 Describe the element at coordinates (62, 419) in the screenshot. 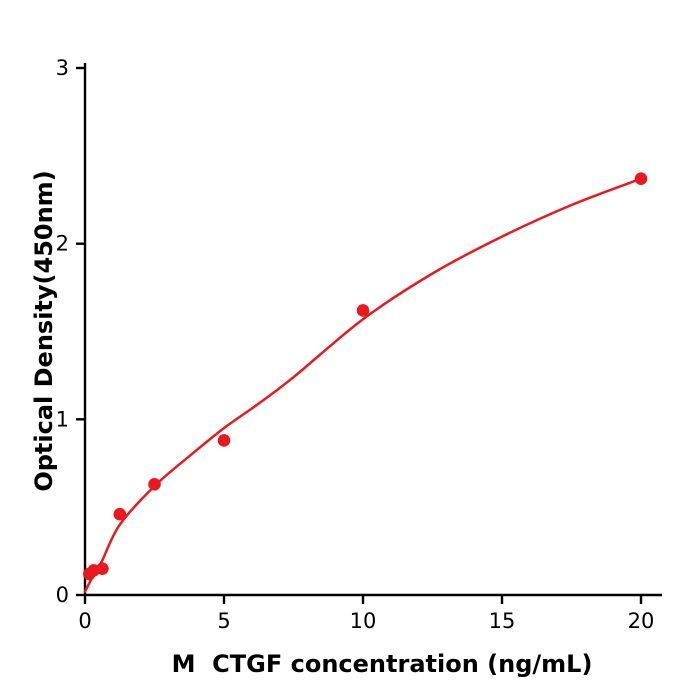

I see `y-tick-label: 1` at that location.